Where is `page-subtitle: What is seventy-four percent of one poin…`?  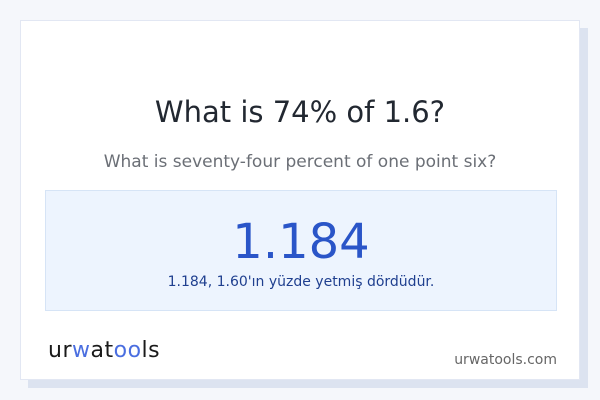 page-subtitle: What is seventy-four percent of one poin… is located at coordinates (300, 162).